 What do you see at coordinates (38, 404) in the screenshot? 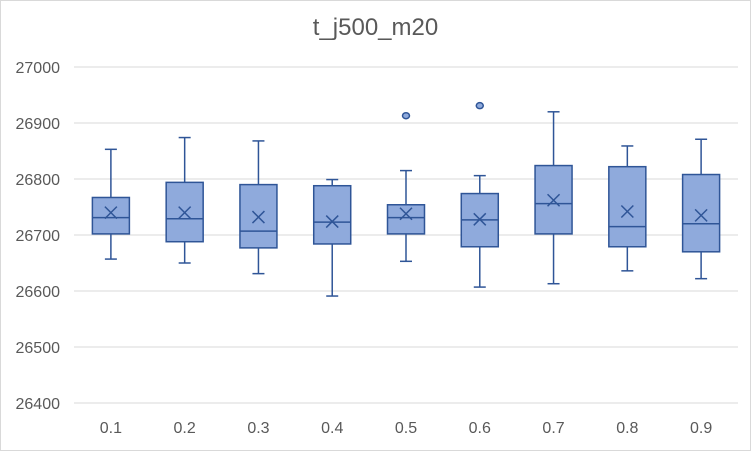
I see `y-tick-label: 26400` at bounding box center [38, 404].